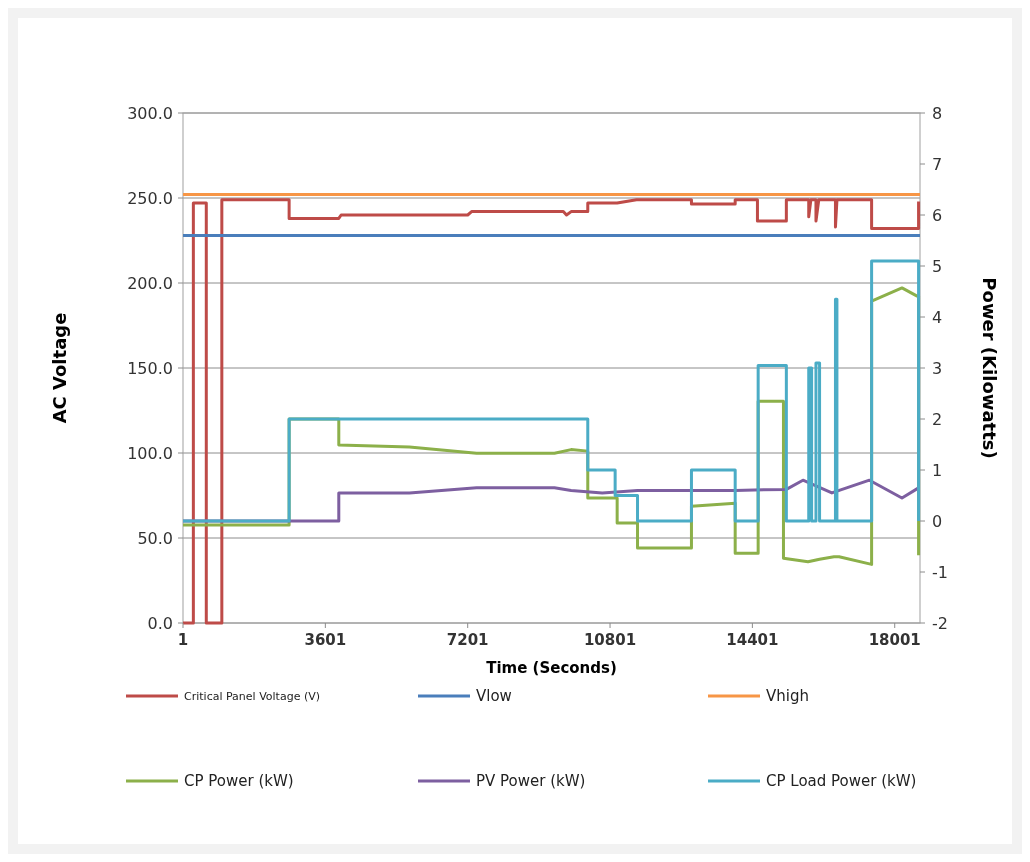 This screenshot has width=1030, height=862. What do you see at coordinates (841, 781) in the screenshot?
I see `legend-label: CP Load Power (kW)` at bounding box center [841, 781].